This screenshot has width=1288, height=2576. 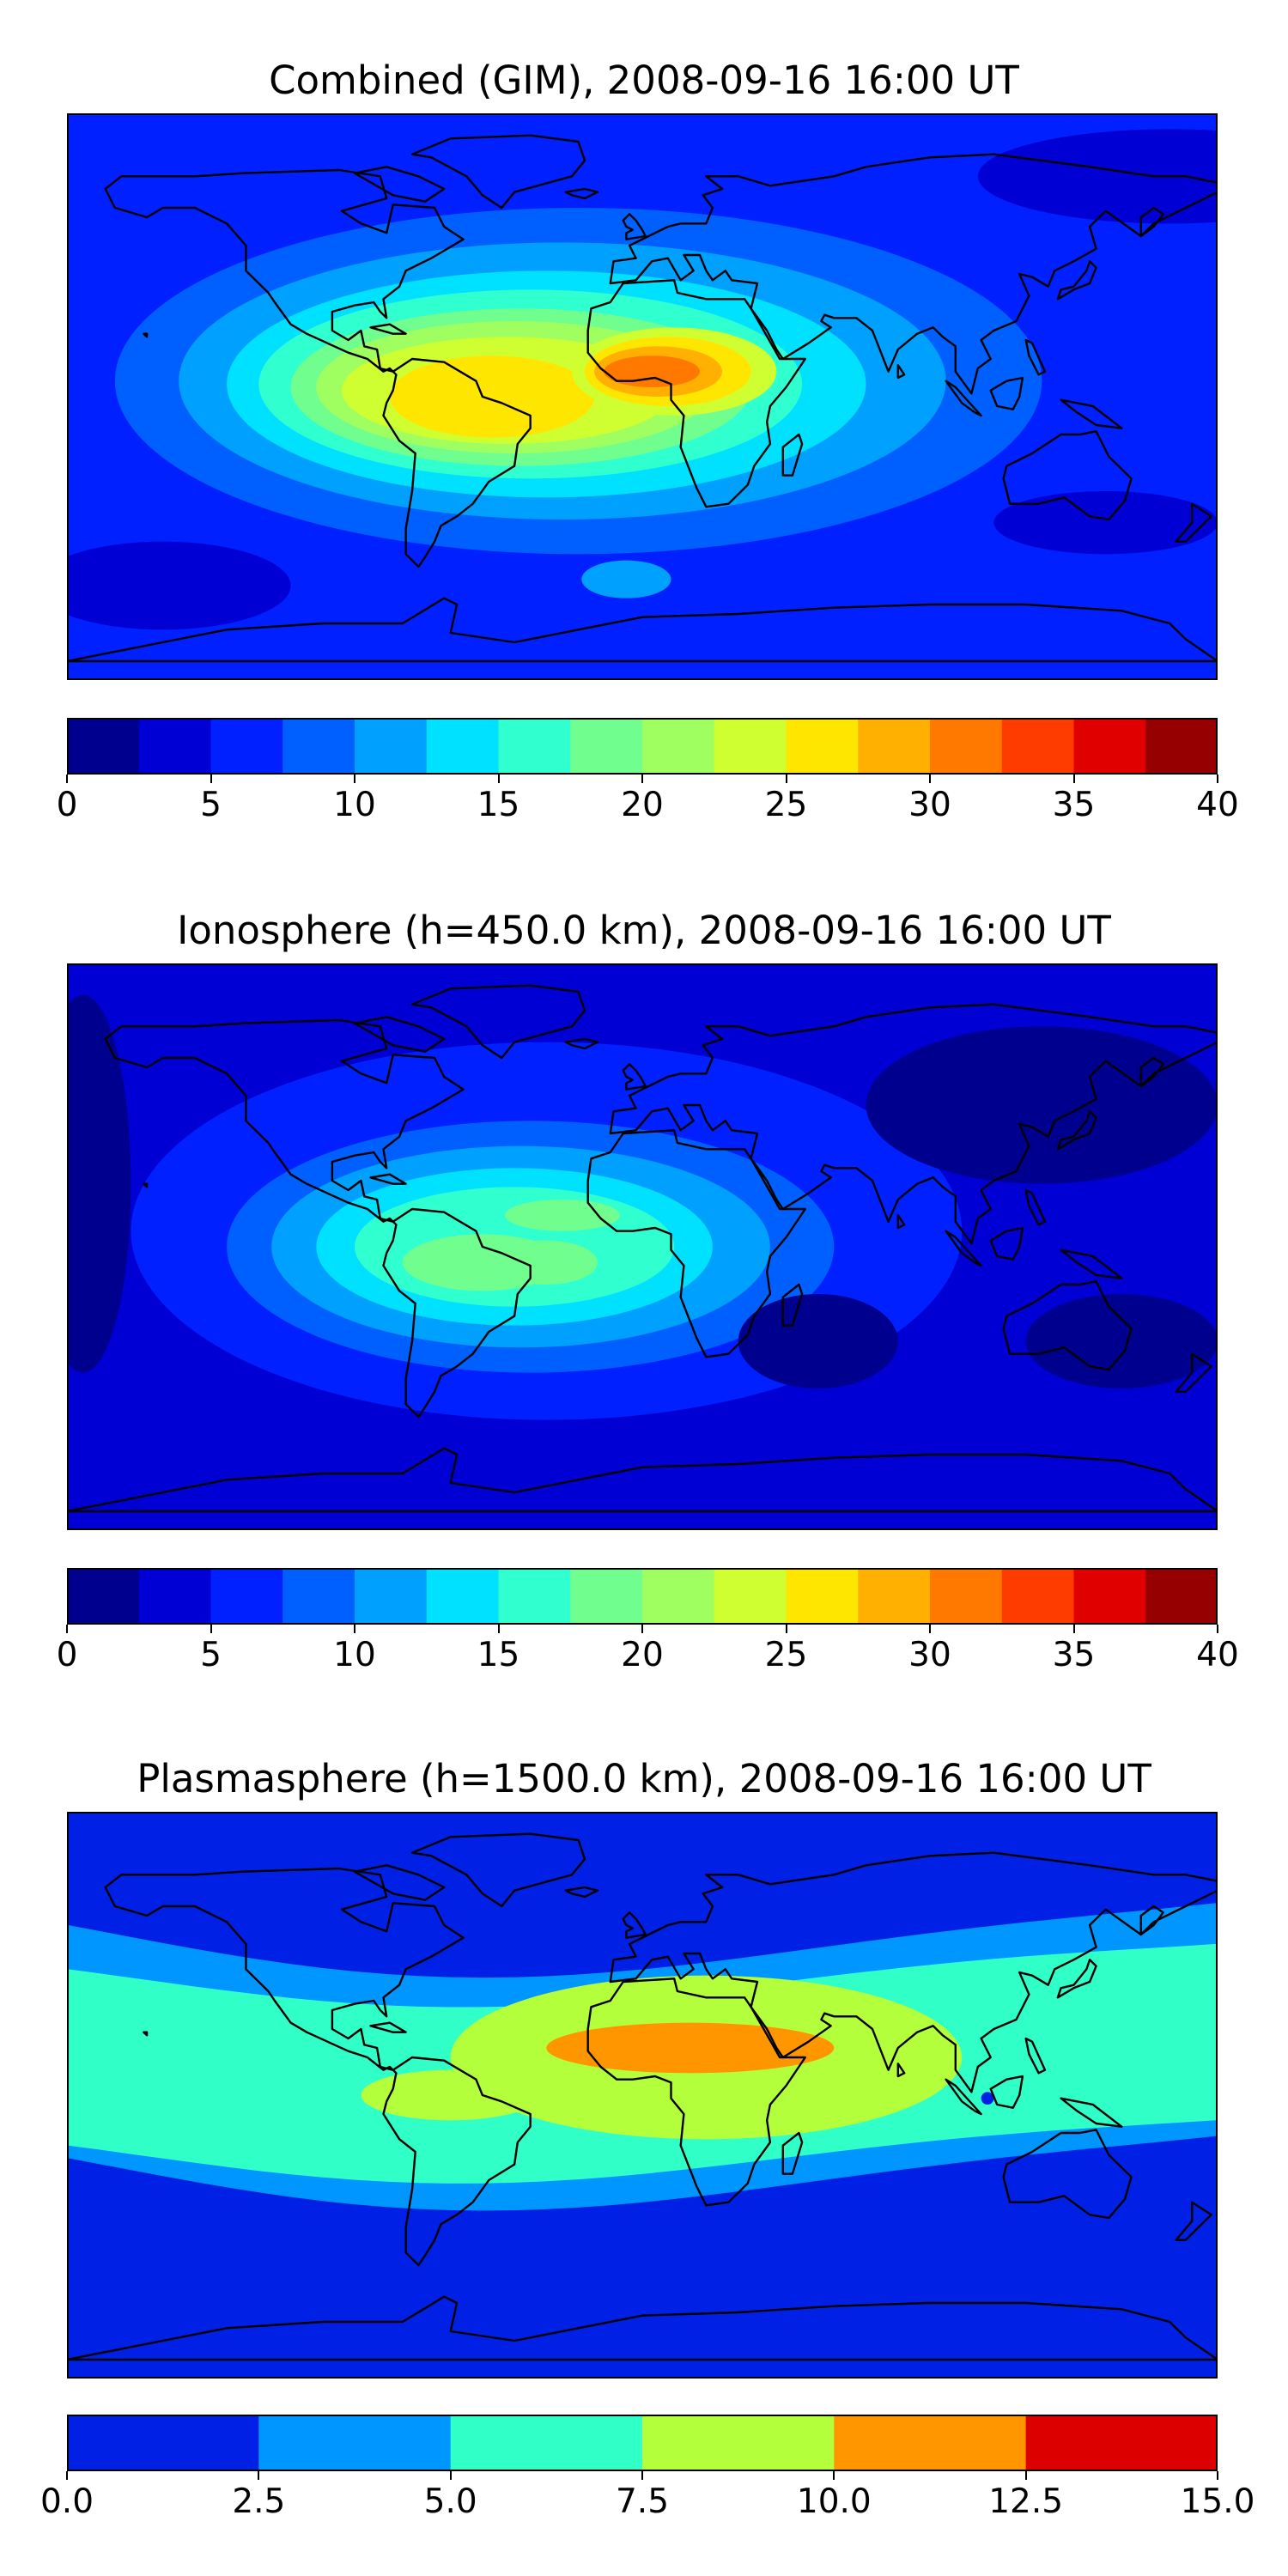 What do you see at coordinates (399, 1882) in the screenshot?
I see `coastline-baffin` at bounding box center [399, 1882].